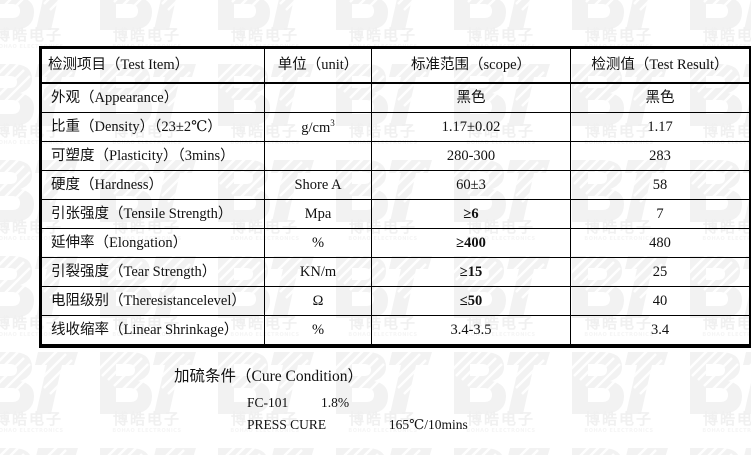 This screenshot has width=751, height=455. I want to click on cell-item: 硬度（Hardness）, so click(153, 185).